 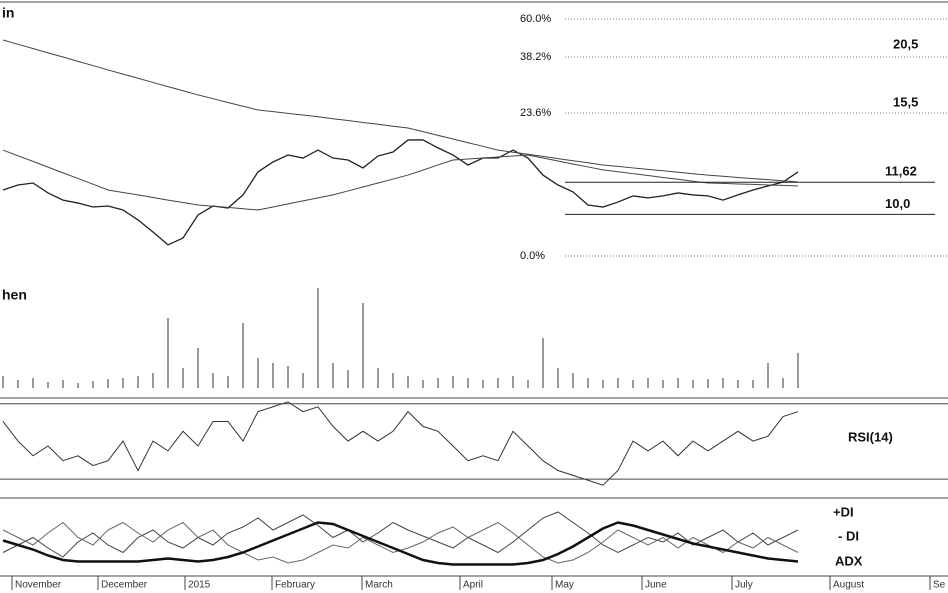 I want to click on month-label: December, so click(x=124, y=585).